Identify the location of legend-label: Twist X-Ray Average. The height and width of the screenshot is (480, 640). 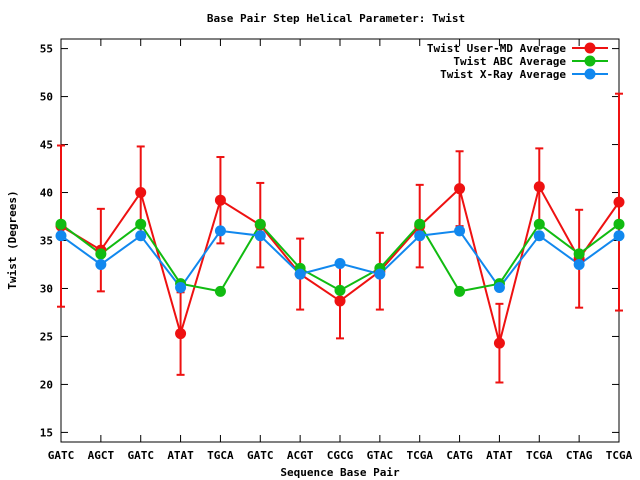
(503, 74).